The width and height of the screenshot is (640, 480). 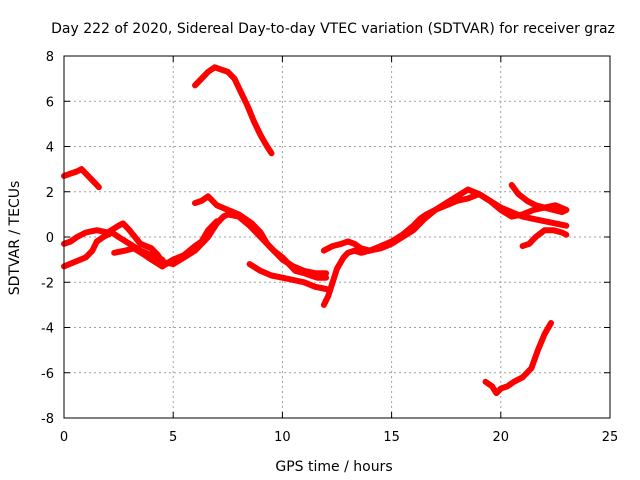 I want to click on y-tick-label: -6, so click(x=47, y=374).